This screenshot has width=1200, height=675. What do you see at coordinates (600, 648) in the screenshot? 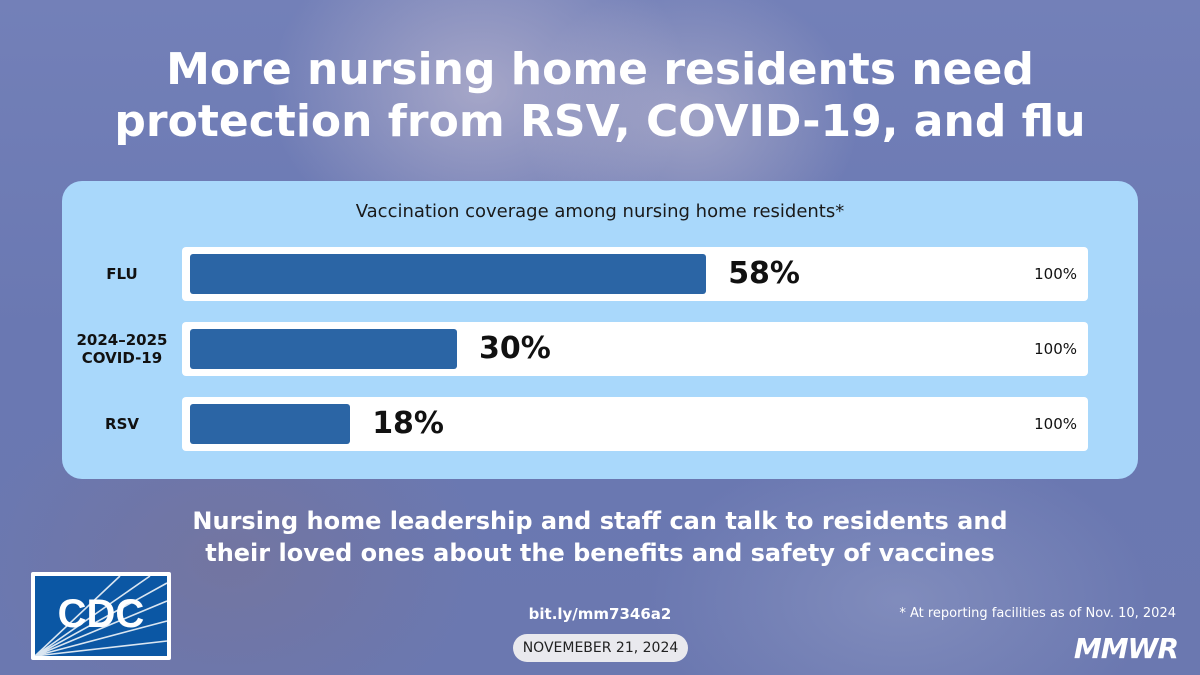
I see `date-badge: NOVEMEBER 21, 2024` at bounding box center [600, 648].